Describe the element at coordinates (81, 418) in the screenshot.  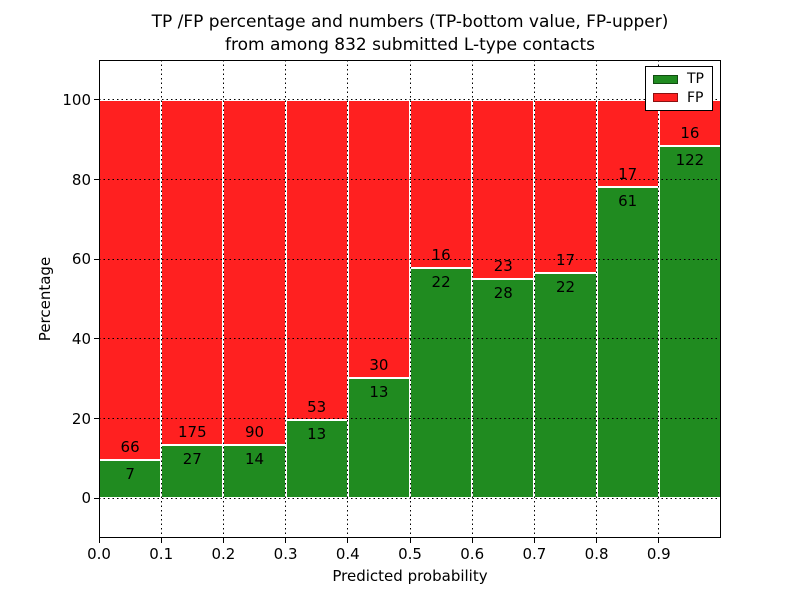
I see `y-tick-label: 20` at that location.